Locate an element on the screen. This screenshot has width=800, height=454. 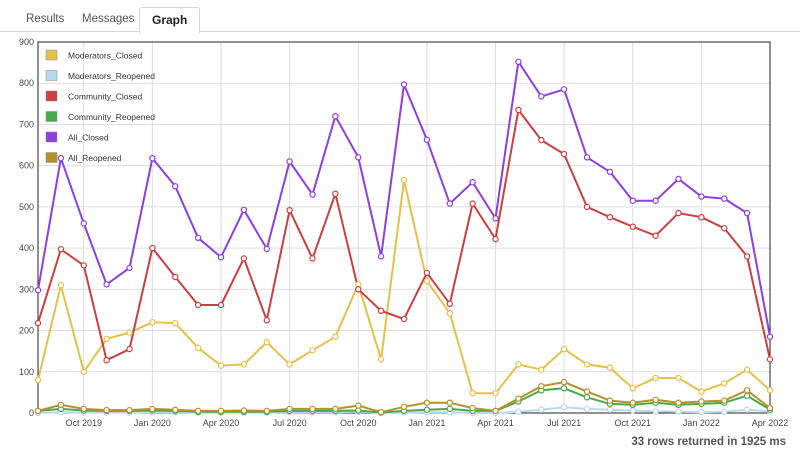
x-tick-label: Jan 2021 is located at coordinates (426, 423).